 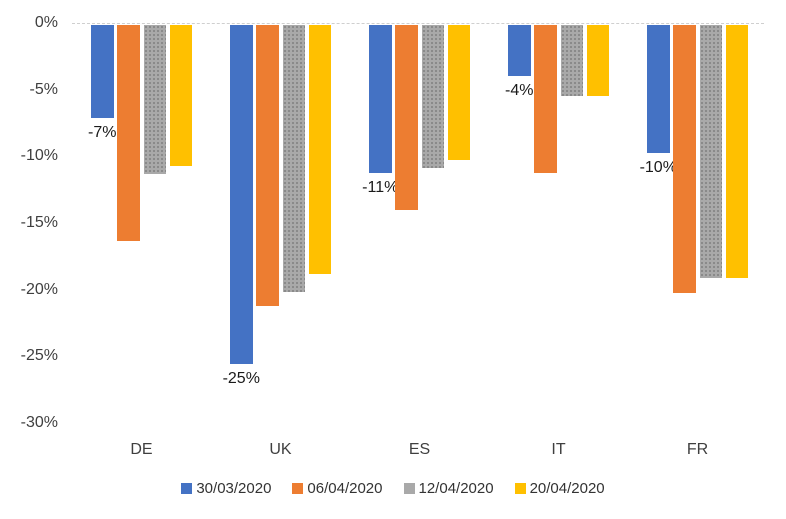 I want to click on data-label-IT: -4%, so click(x=519, y=90).